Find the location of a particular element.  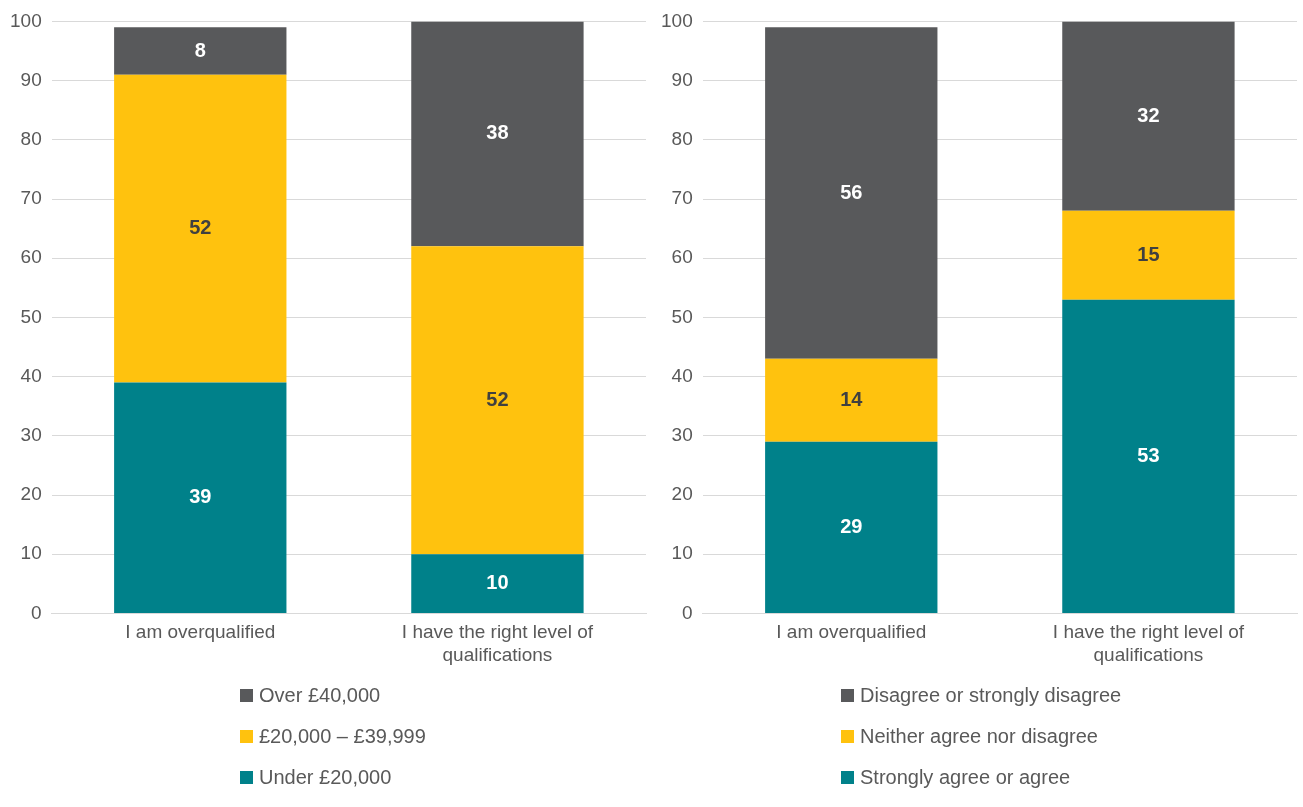

legend-label: Neither agree nor disagree is located at coordinates (979, 736).